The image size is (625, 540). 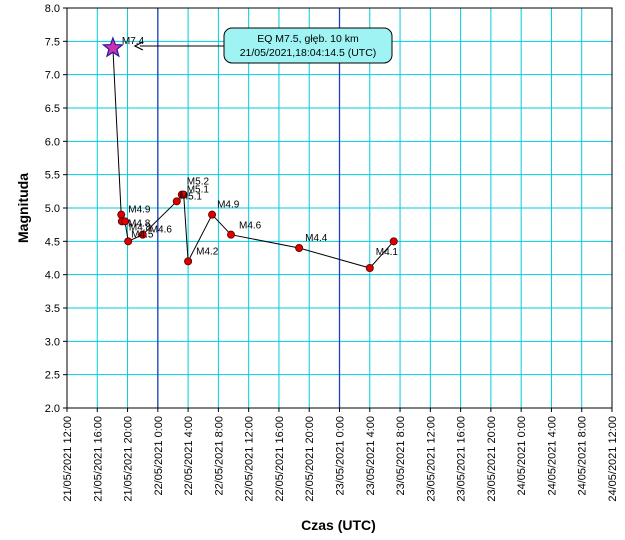 What do you see at coordinates (613, 459) in the screenshot?
I see `x-tick-label: 24/05/2021 12:00` at bounding box center [613, 459].